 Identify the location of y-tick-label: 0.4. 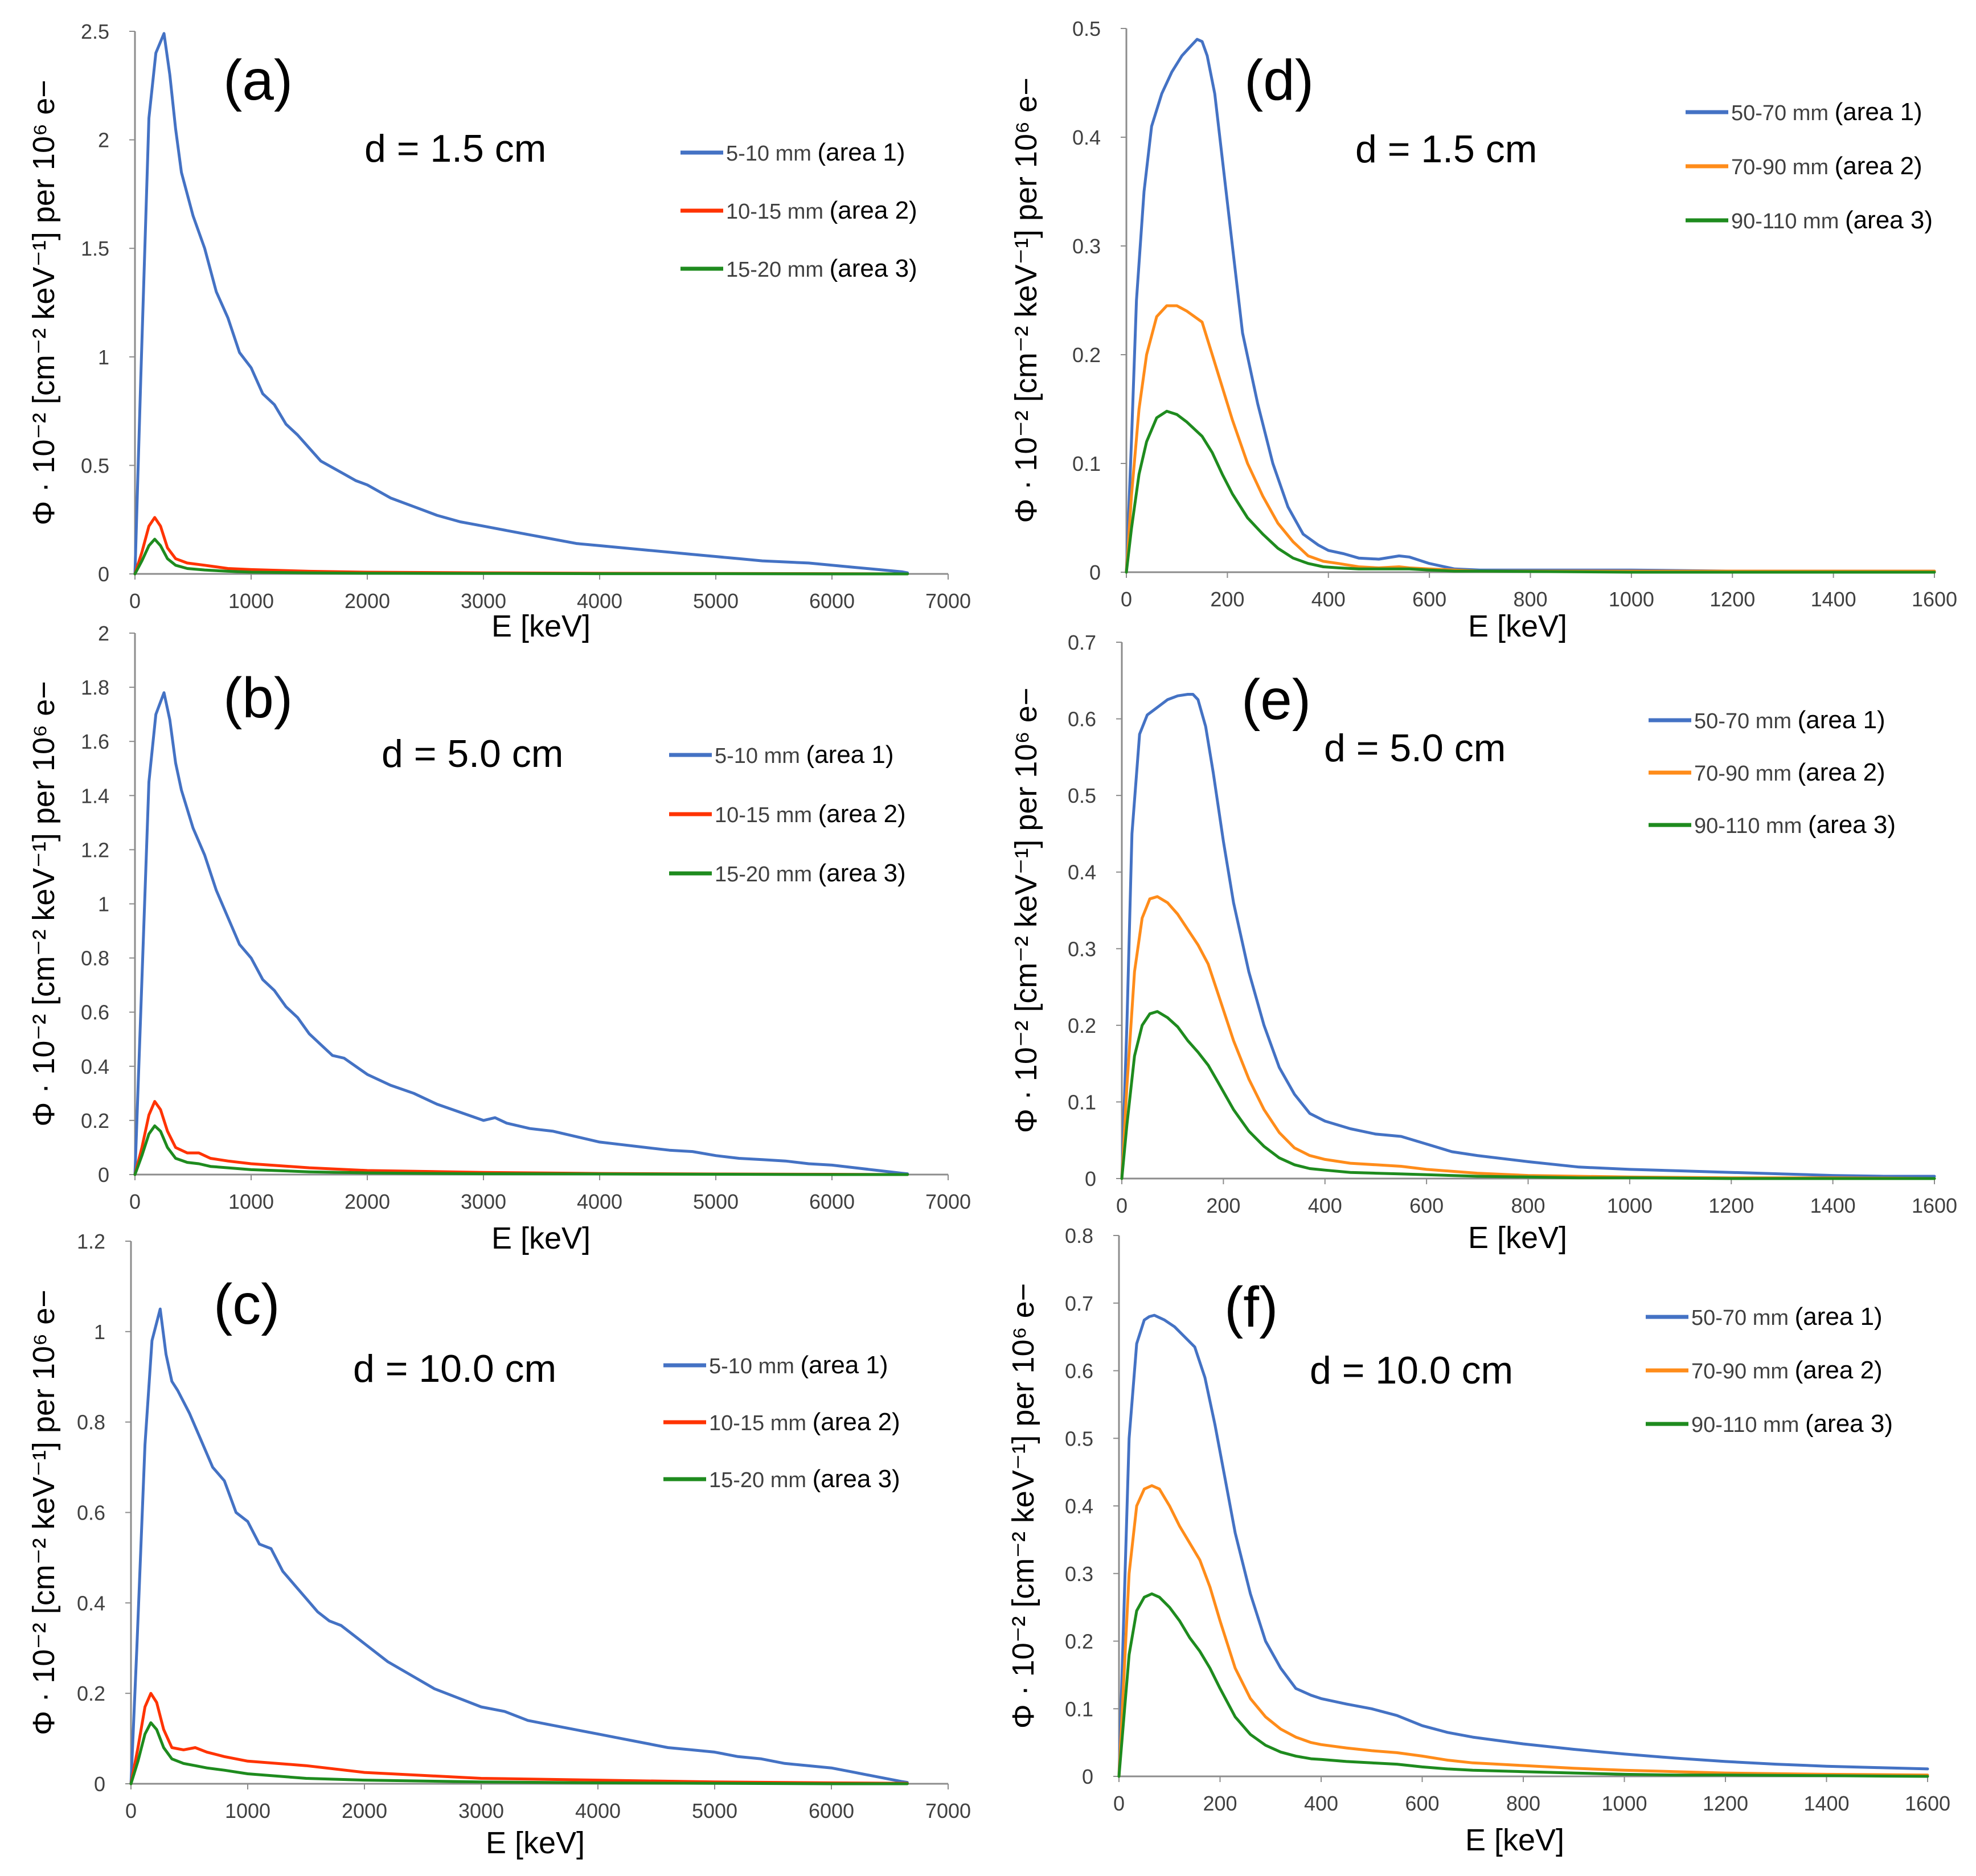
(91, 1603).